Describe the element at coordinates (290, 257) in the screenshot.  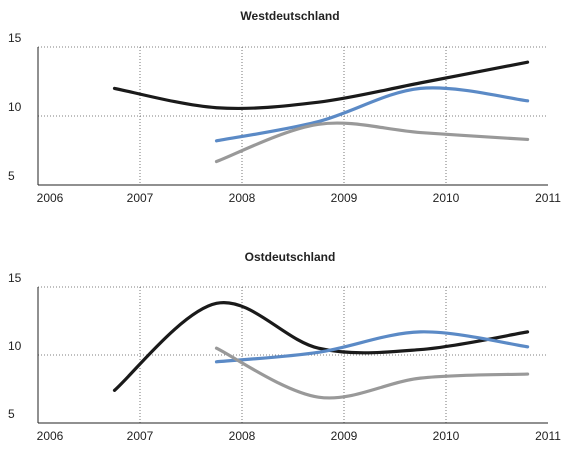
I see `chart-title: Ostdeutschland` at that location.